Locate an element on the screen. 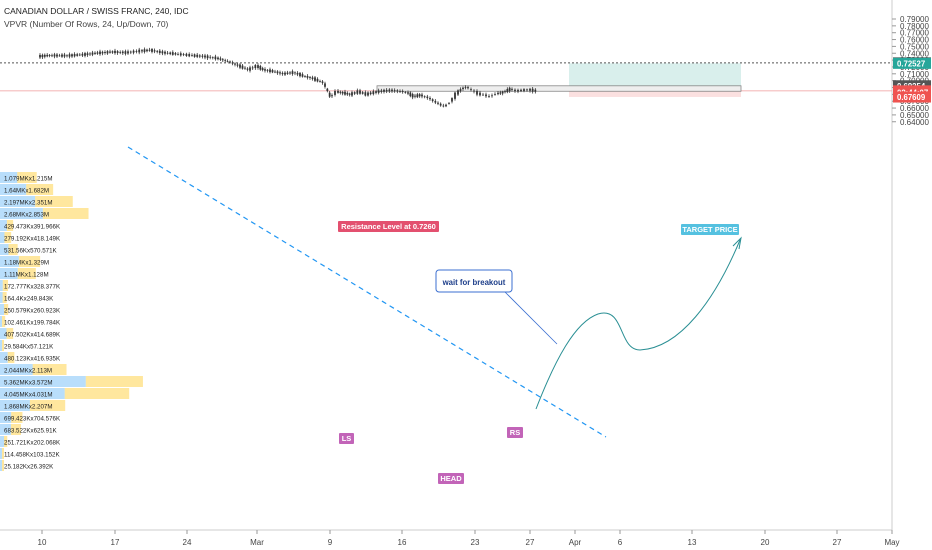  volume-profile-label: 102.461Kx199.784K is located at coordinates (32, 323).